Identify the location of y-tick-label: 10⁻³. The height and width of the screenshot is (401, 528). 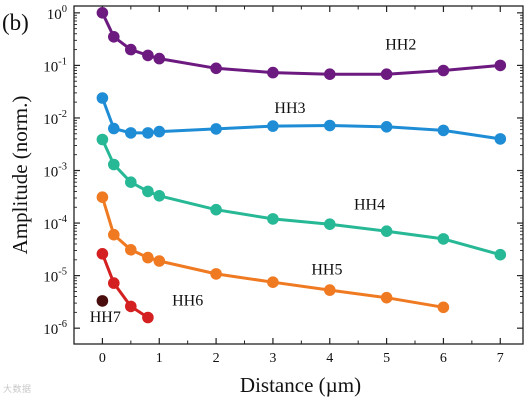
(55, 171).